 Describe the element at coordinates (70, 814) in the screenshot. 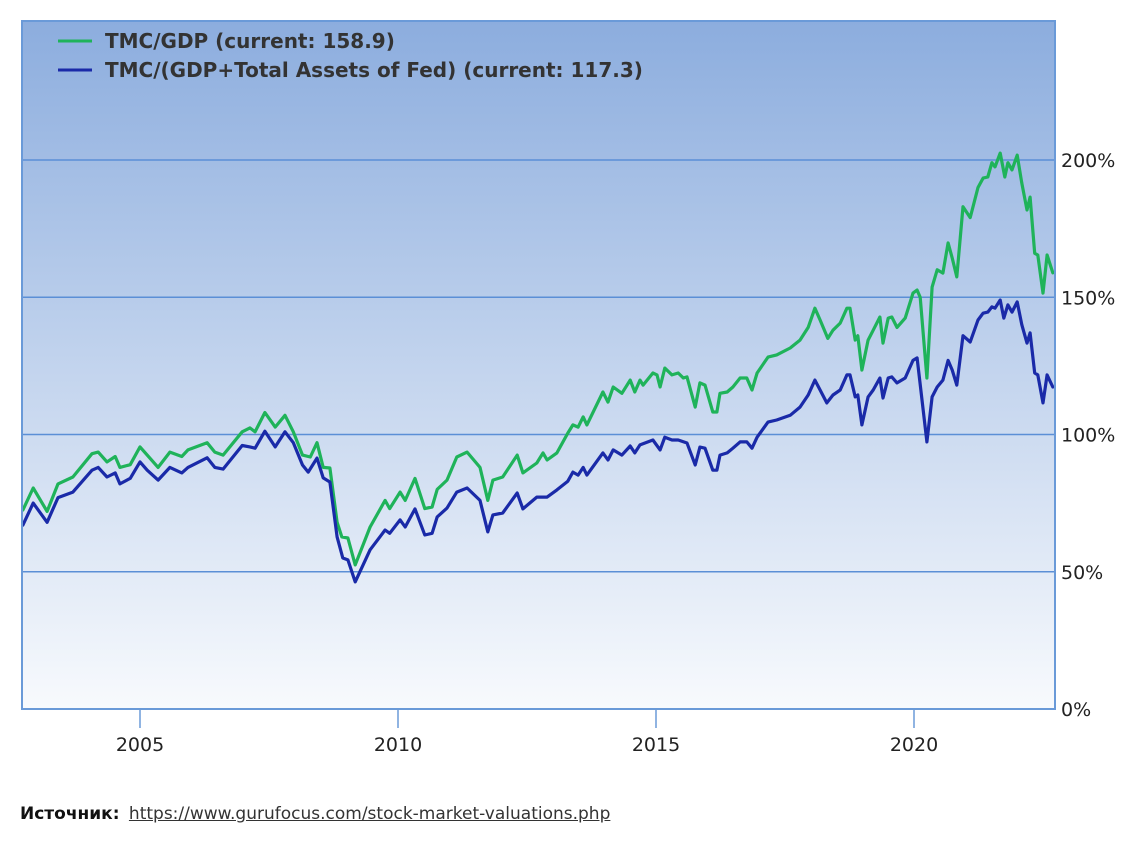

I see `source-label: Источник:` at that location.